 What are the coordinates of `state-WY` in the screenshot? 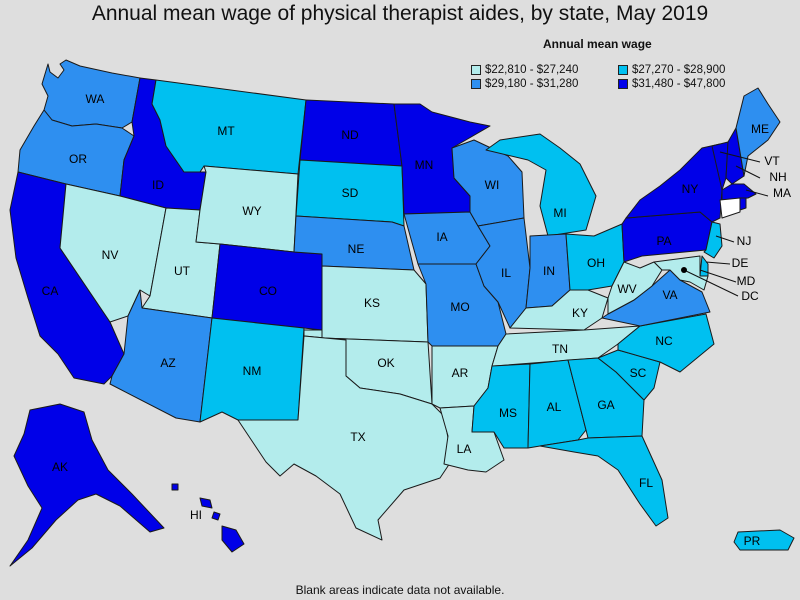 It's located at (247, 209).